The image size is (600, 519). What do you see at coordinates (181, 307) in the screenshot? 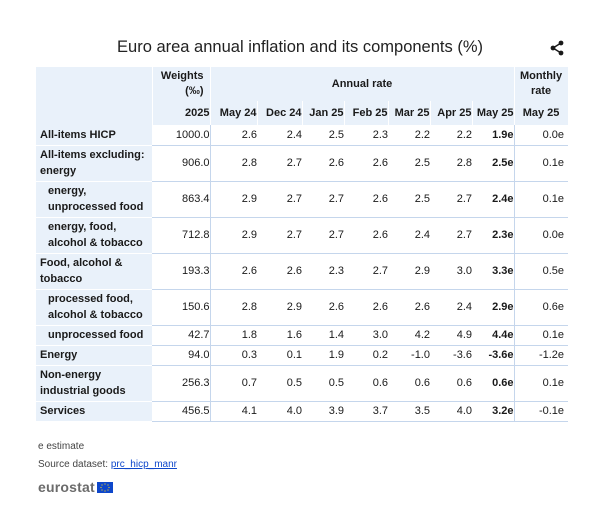
I see `weight-cell: 150.6` at bounding box center [181, 307].